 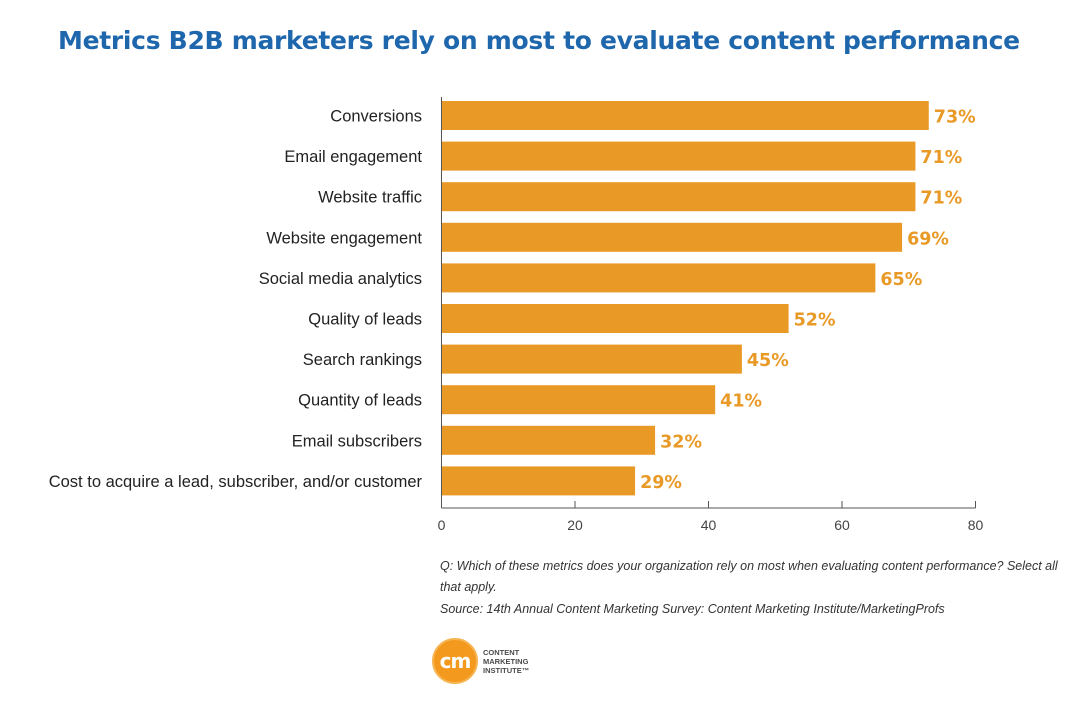 What do you see at coordinates (681, 442) in the screenshot?
I see `data-label: 32%` at bounding box center [681, 442].